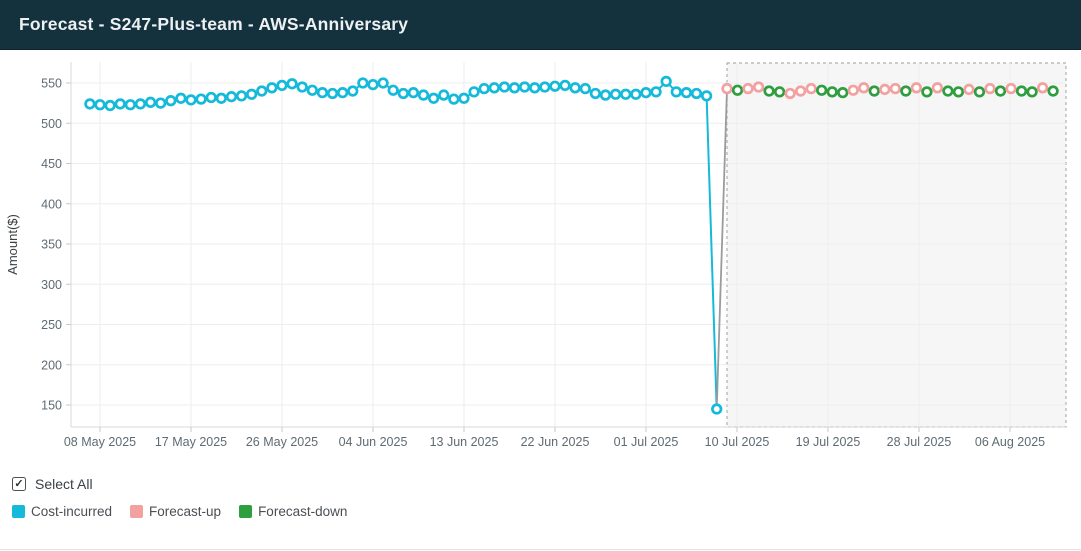 The width and height of the screenshot is (1081, 551). I want to click on legend-item-cost-incurred: Cost-incurred, so click(62, 511).